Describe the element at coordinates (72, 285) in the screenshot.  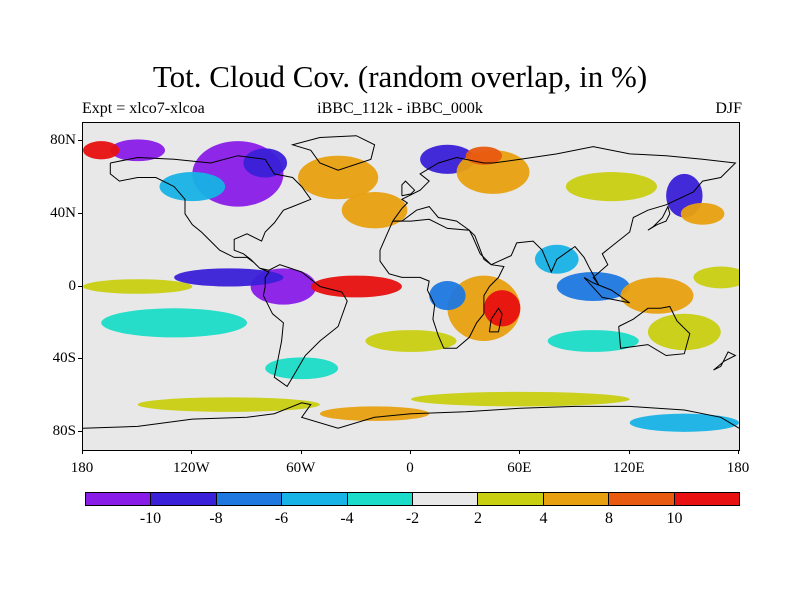
I see `lat-tick-label: 0` at that location.